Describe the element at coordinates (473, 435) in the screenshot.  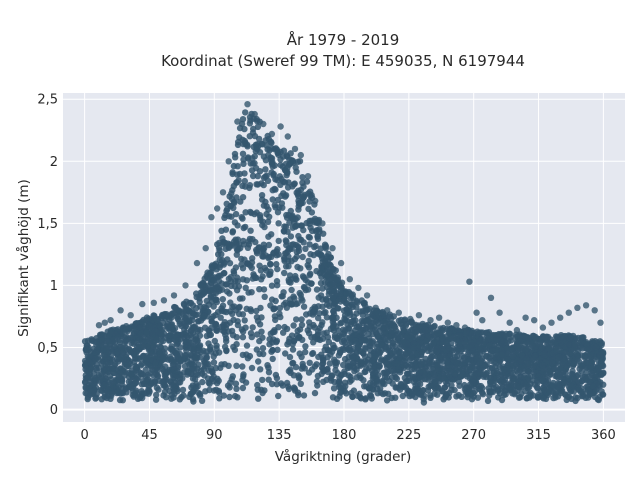
I see `x-tick-label: 270` at that location.